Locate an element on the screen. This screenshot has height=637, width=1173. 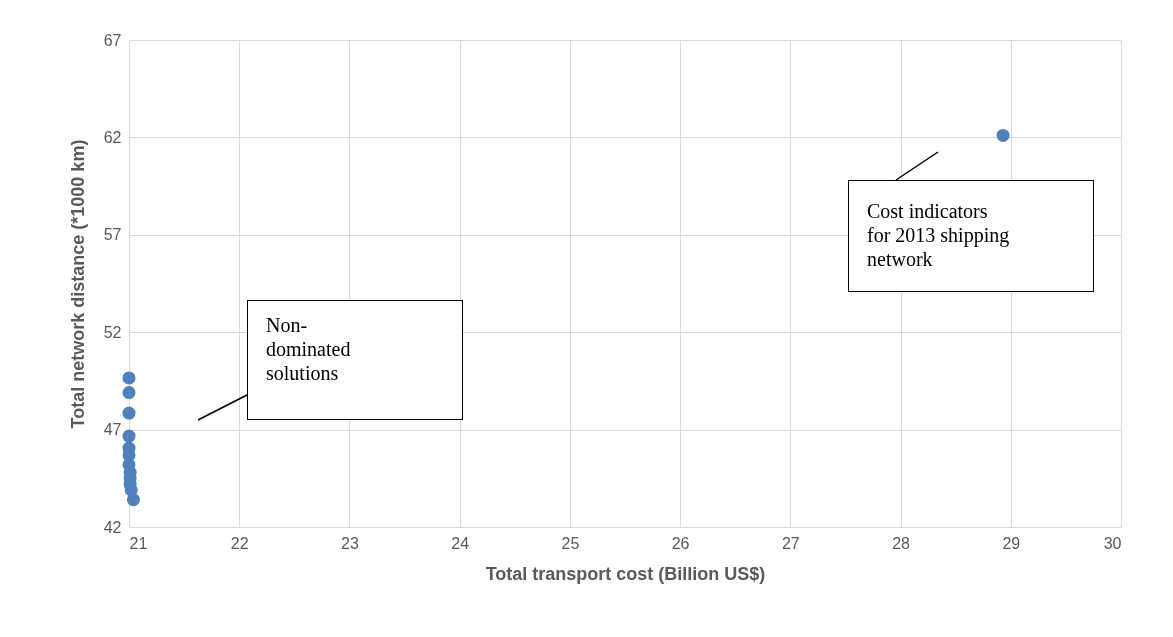
x-tick-label: 22 is located at coordinates (239, 543).